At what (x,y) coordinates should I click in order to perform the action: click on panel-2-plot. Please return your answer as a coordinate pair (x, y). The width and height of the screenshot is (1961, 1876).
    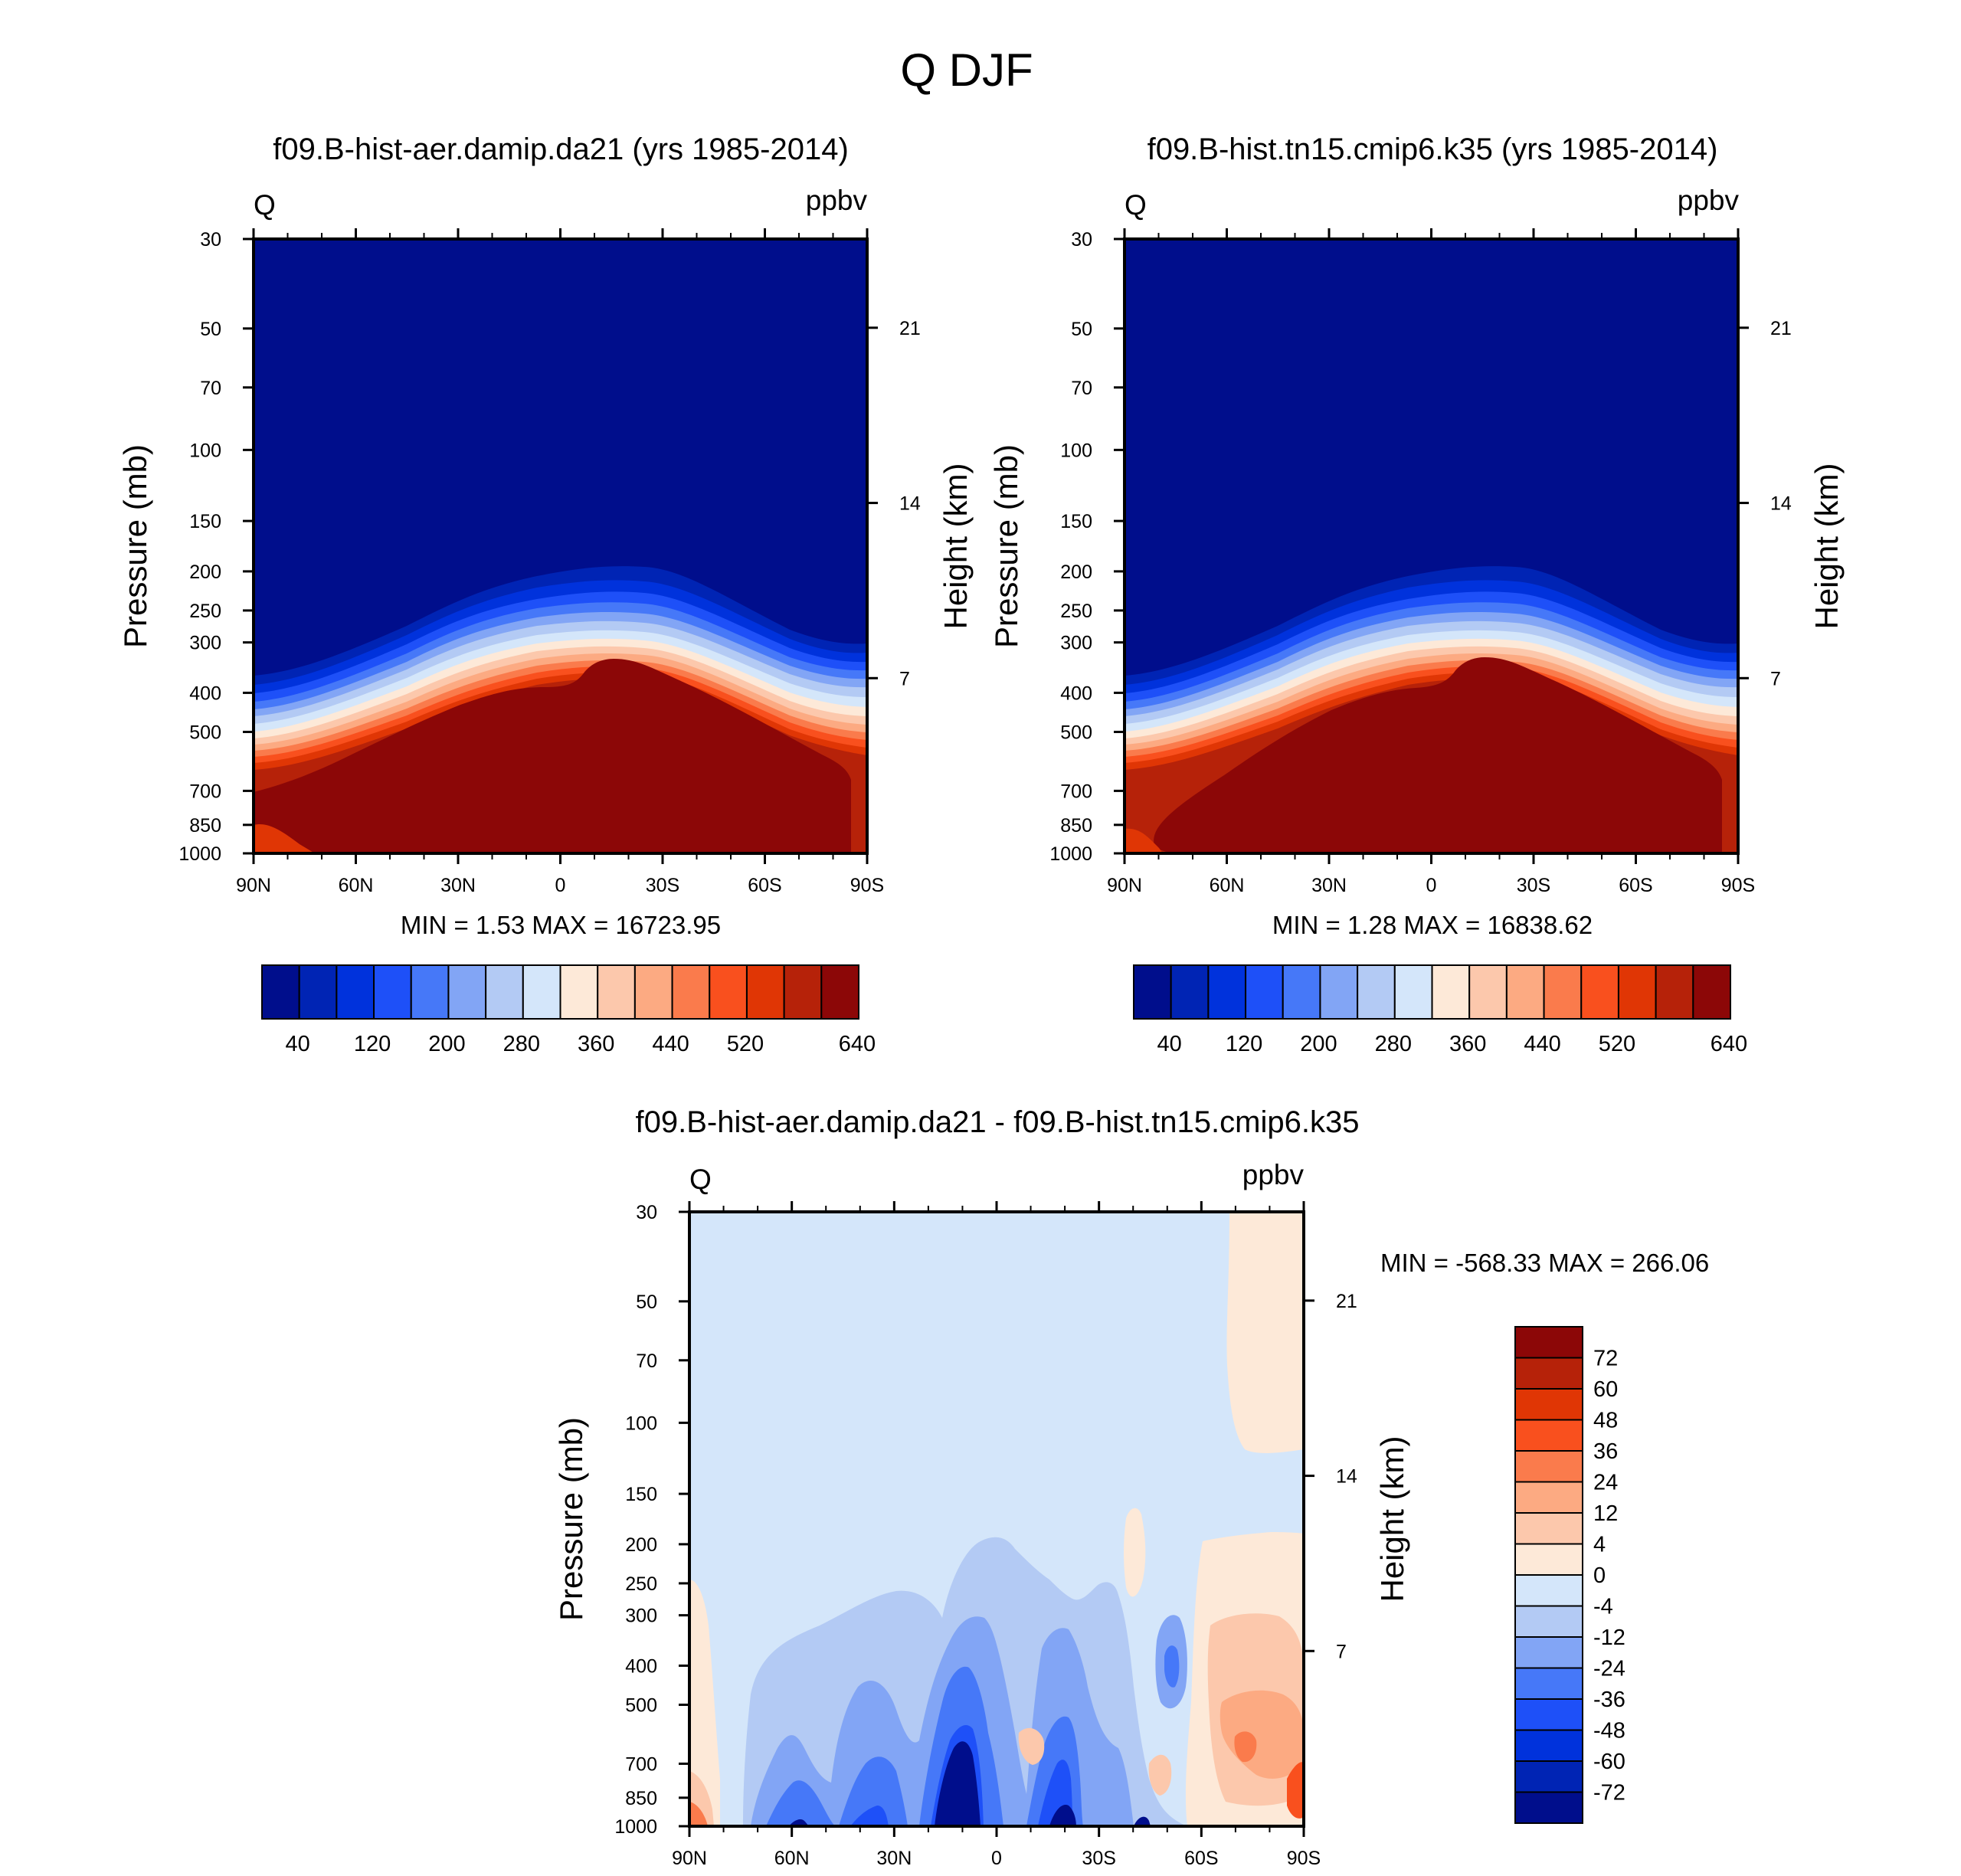
    Looking at the image, I should click on (1431, 546).